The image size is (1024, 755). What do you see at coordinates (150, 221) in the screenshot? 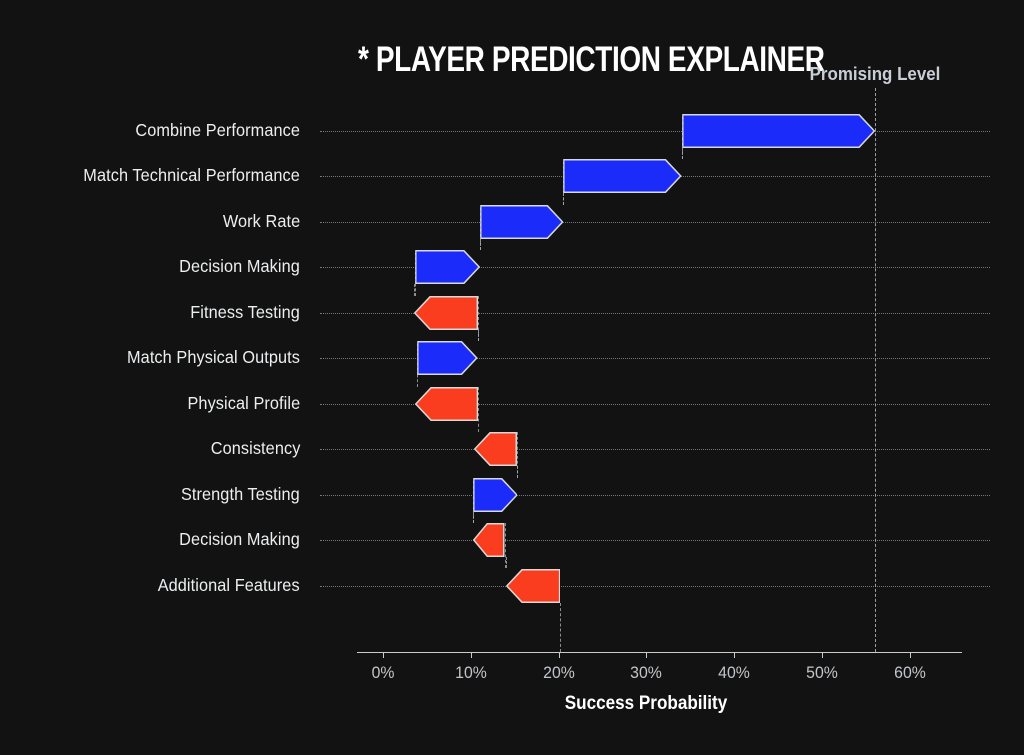
I see `y-axis-tick-label: Work Rate` at bounding box center [150, 221].